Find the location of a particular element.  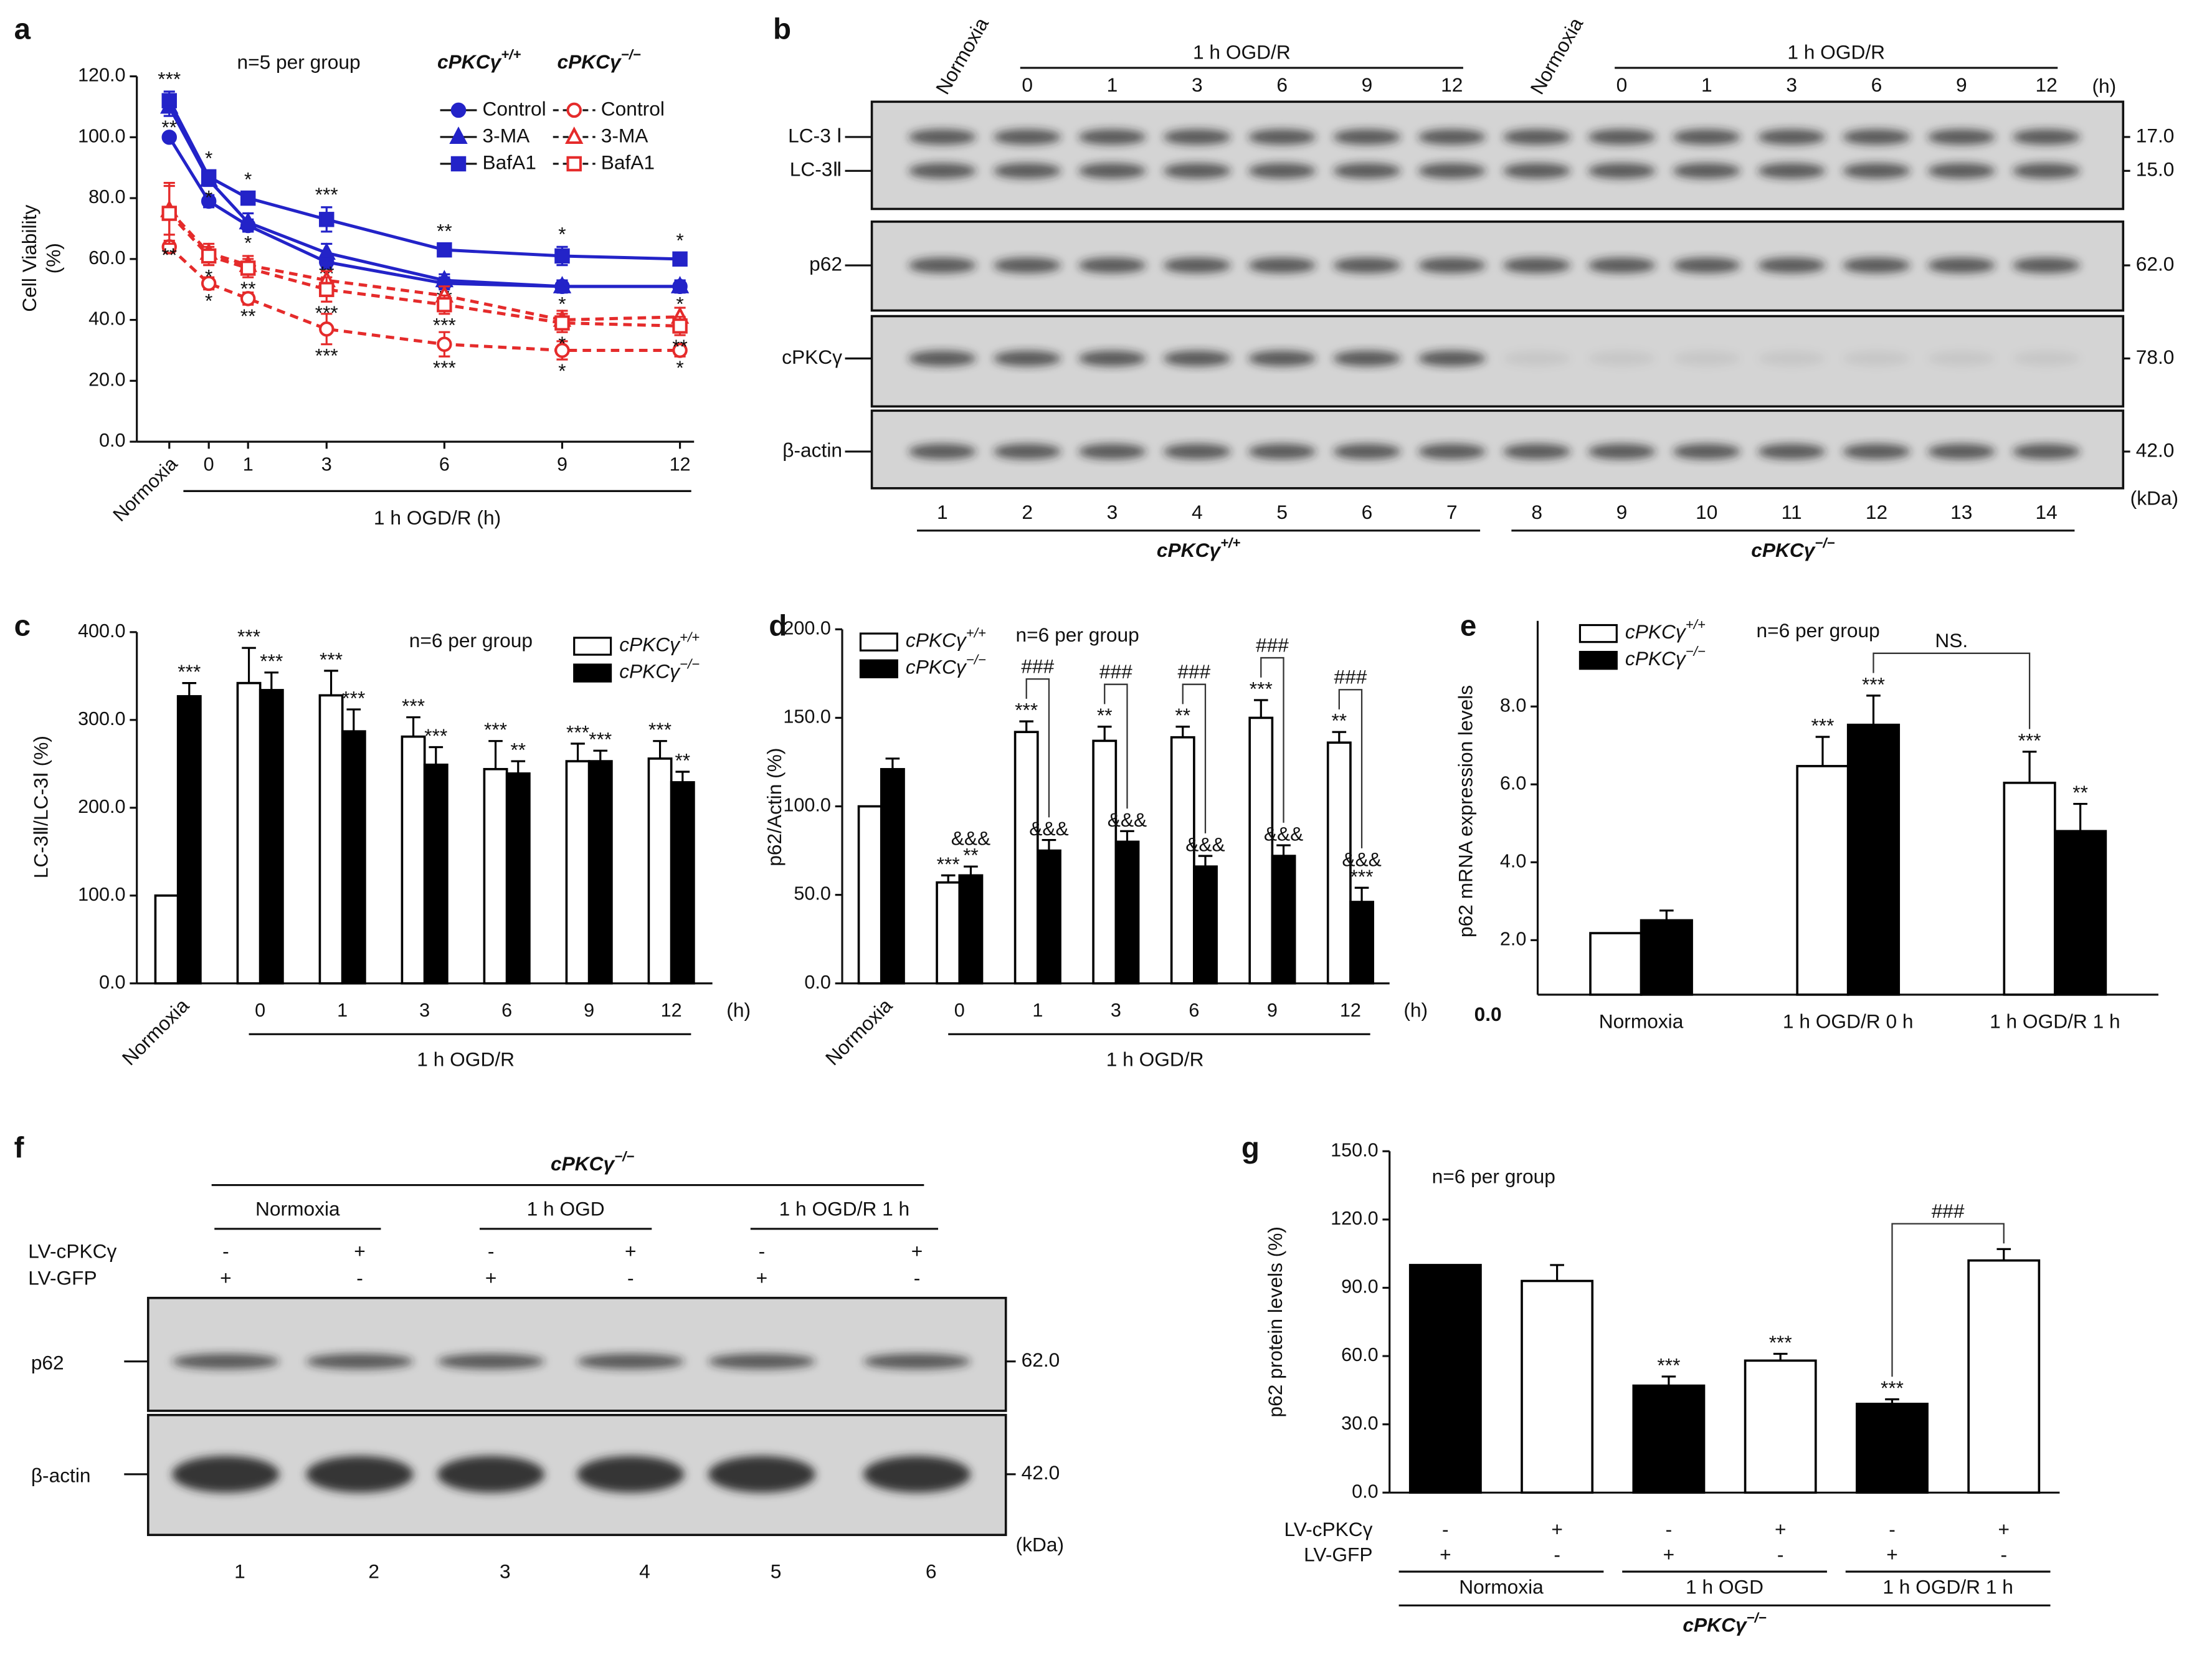

legend-label: Control is located at coordinates (633, 108).